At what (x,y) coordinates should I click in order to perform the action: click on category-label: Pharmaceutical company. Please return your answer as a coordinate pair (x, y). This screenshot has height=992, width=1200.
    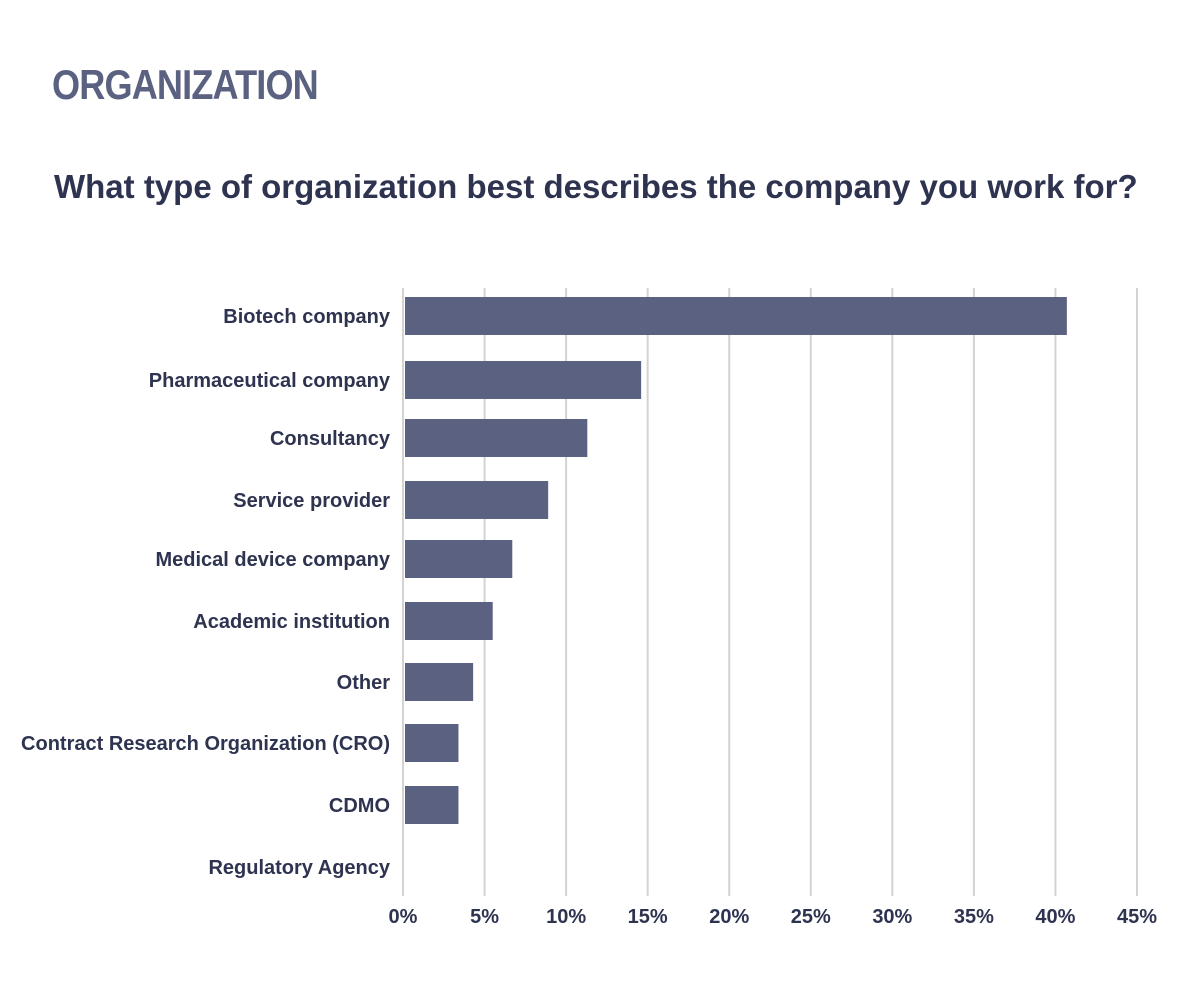
    Looking at the image, I should click on (270, 381).